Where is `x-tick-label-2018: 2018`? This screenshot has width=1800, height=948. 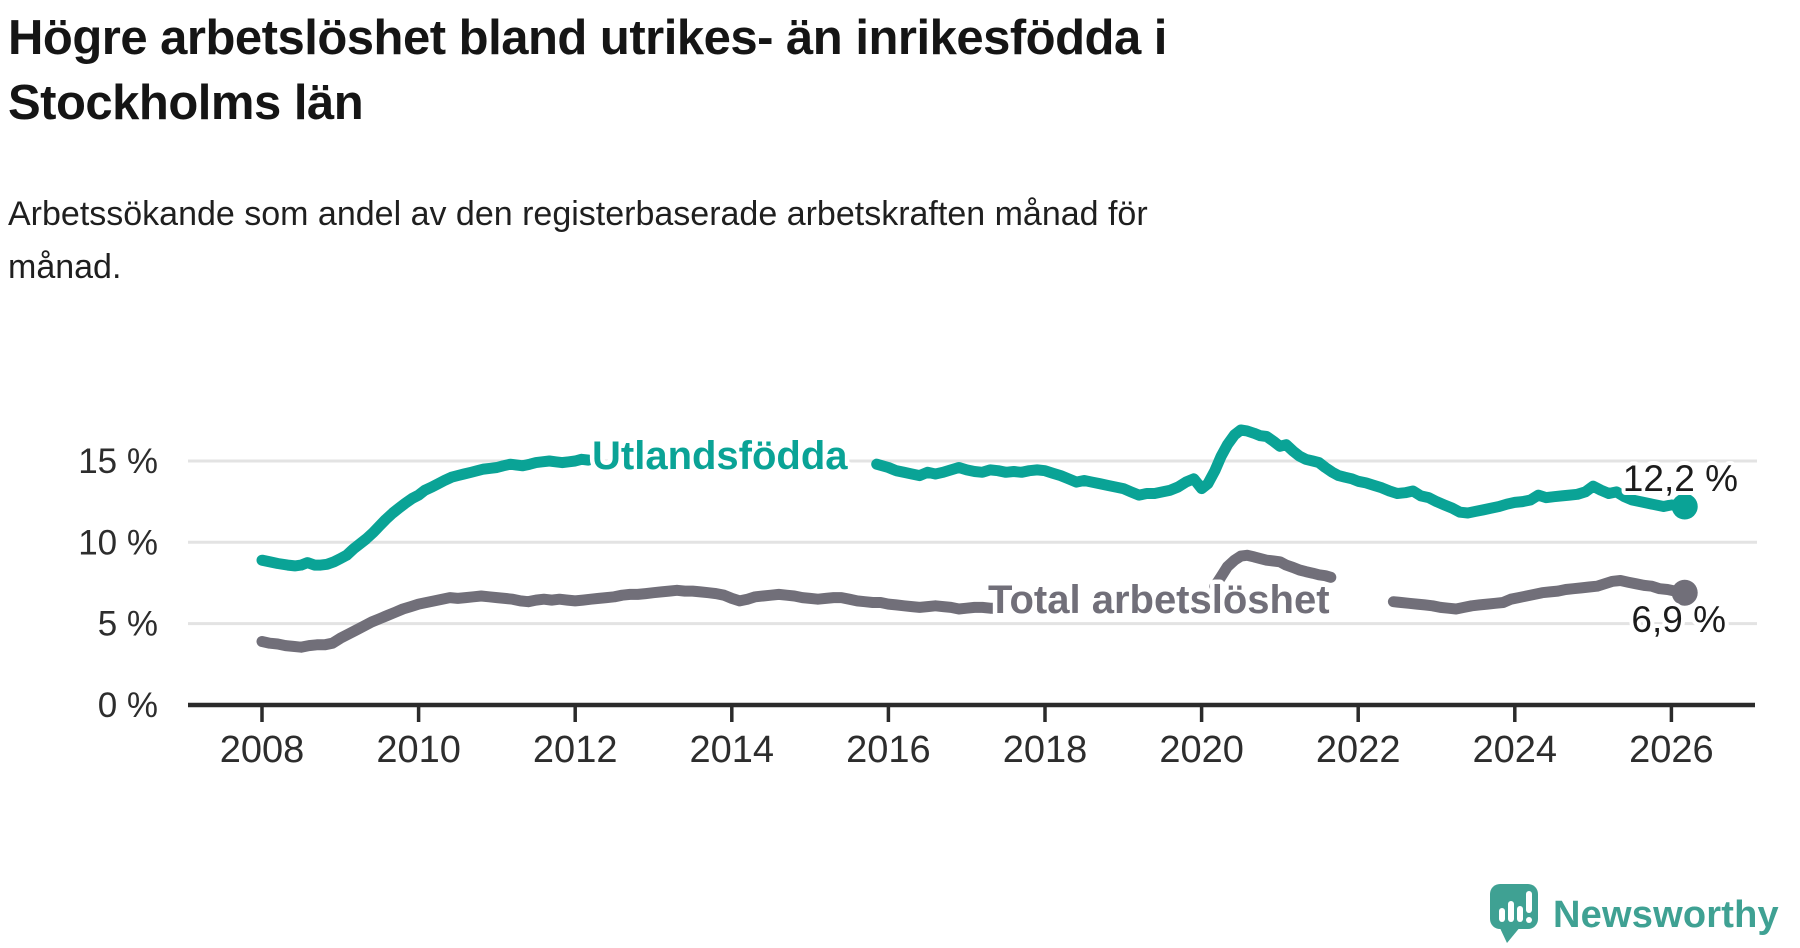
x-tick-label-2018: 2018 is located at coordinates (1045, 750).